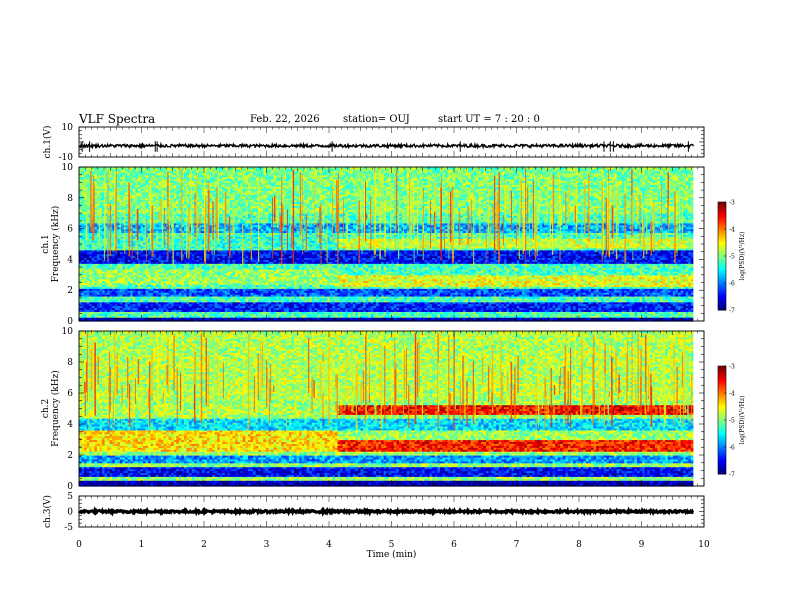  I want to click on x-axis-label: Time (min), so click(392, 554).